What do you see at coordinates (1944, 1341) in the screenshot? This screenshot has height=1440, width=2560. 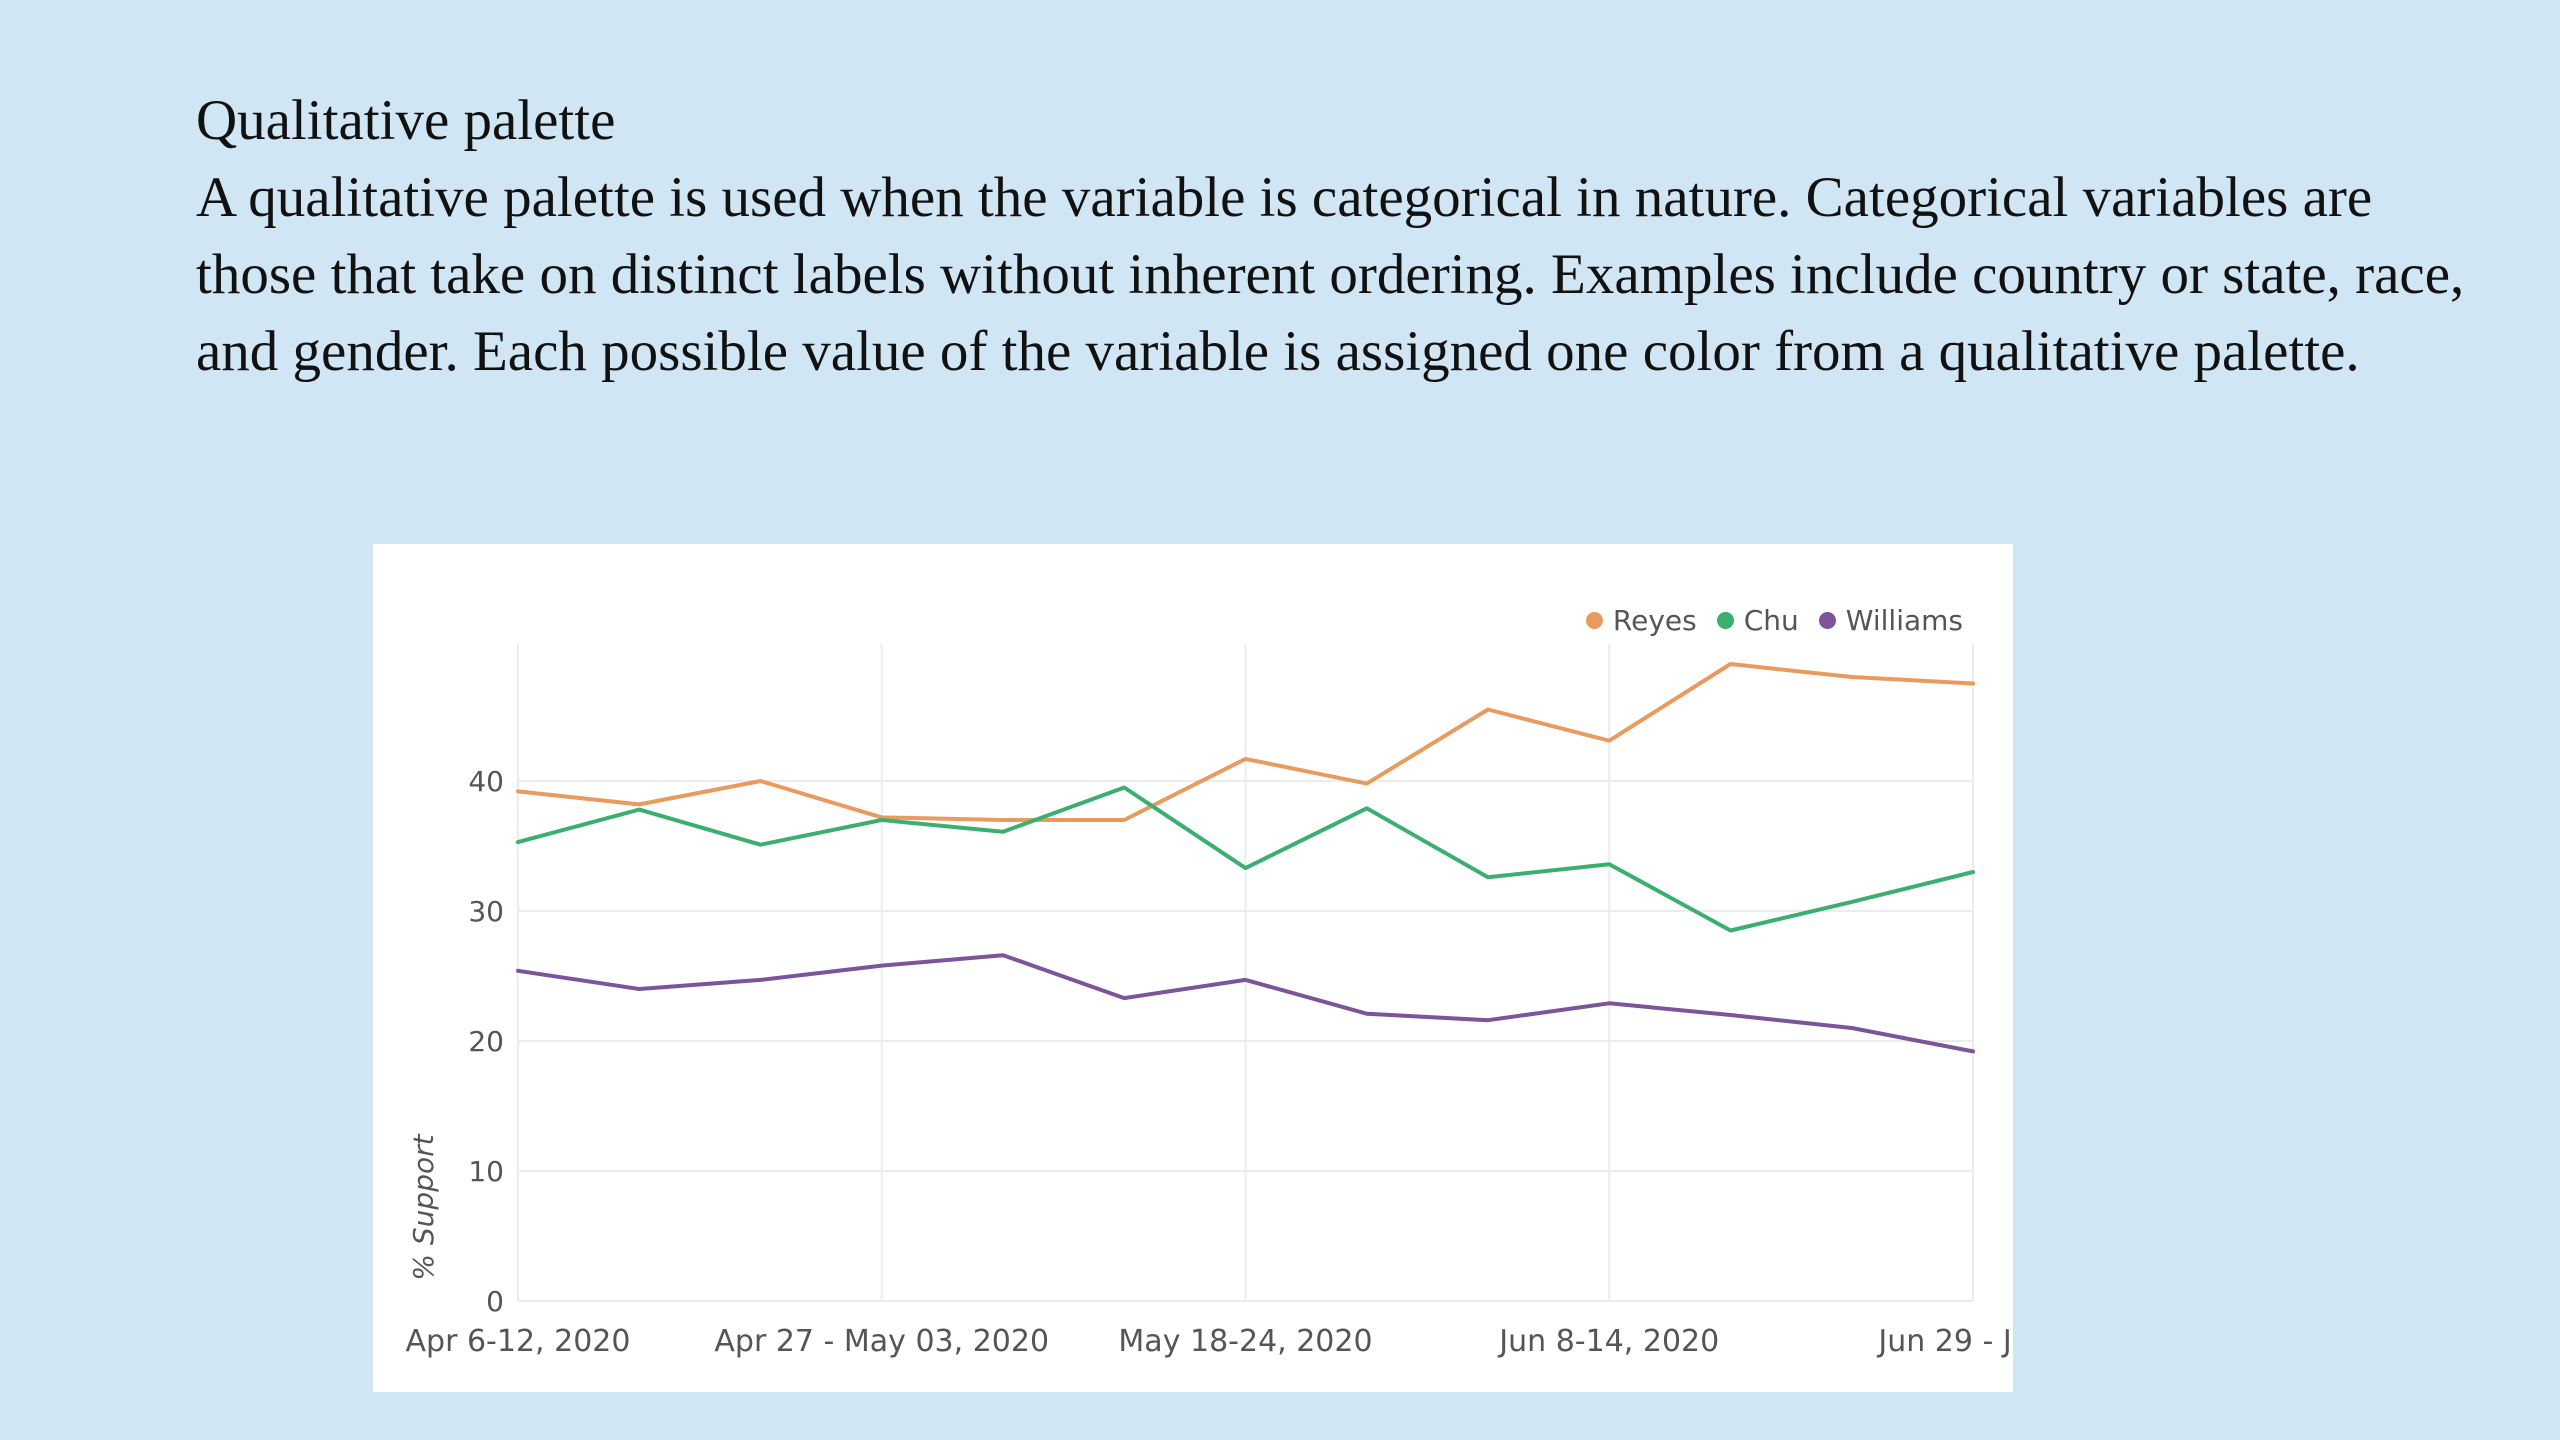 I see `x-tick-label: Jun 29 - Jul 0` at bounding box center [1944, 1341].